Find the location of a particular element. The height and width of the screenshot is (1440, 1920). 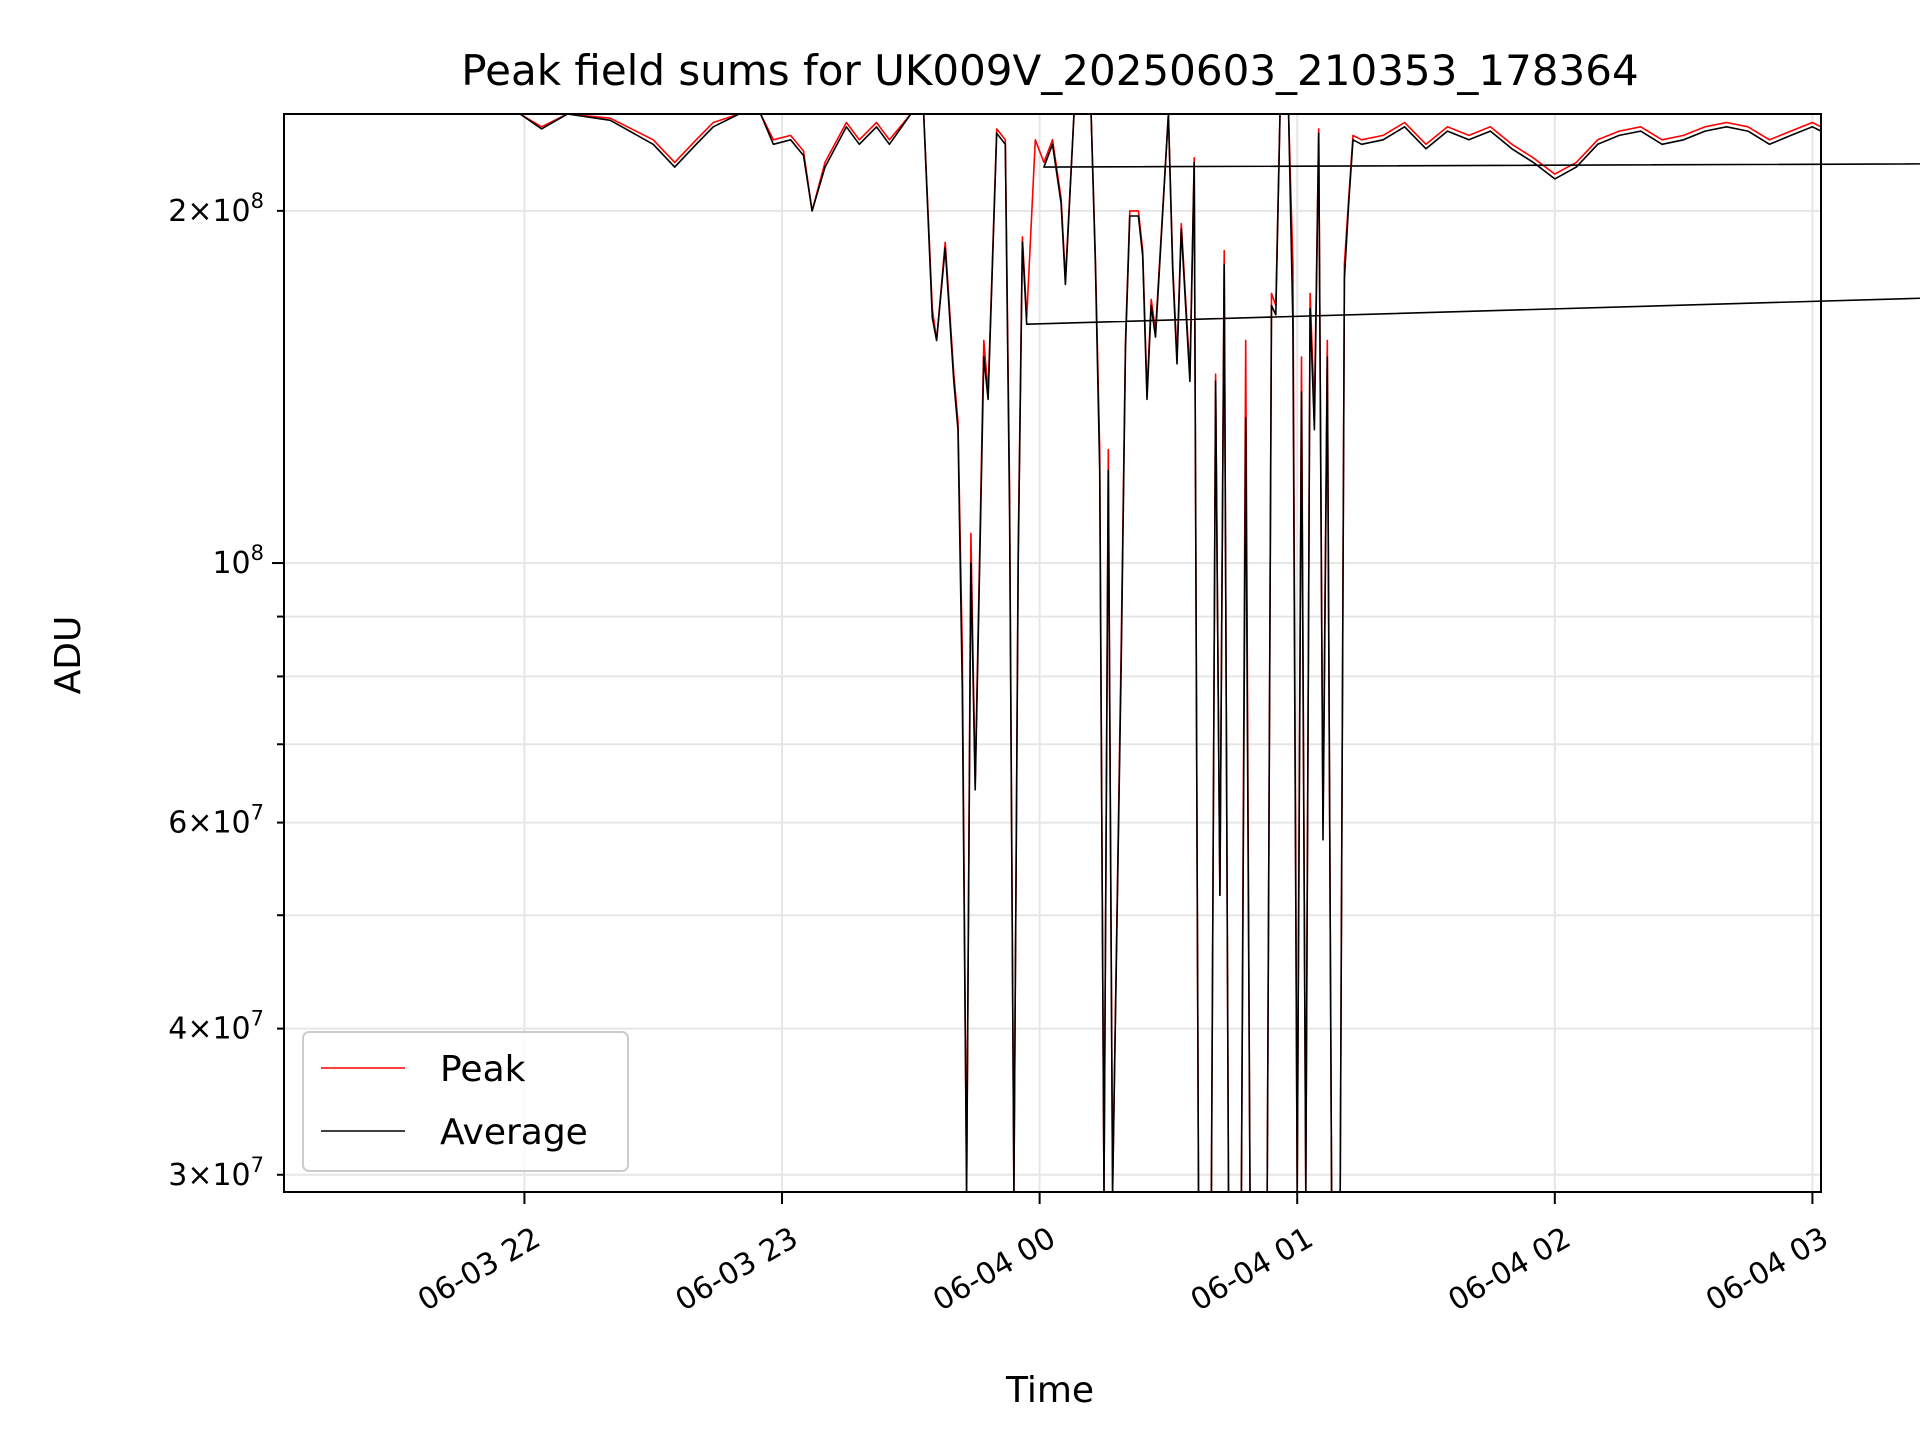

y-tick-label: 3×107 is located at coordinates (216, 1173).